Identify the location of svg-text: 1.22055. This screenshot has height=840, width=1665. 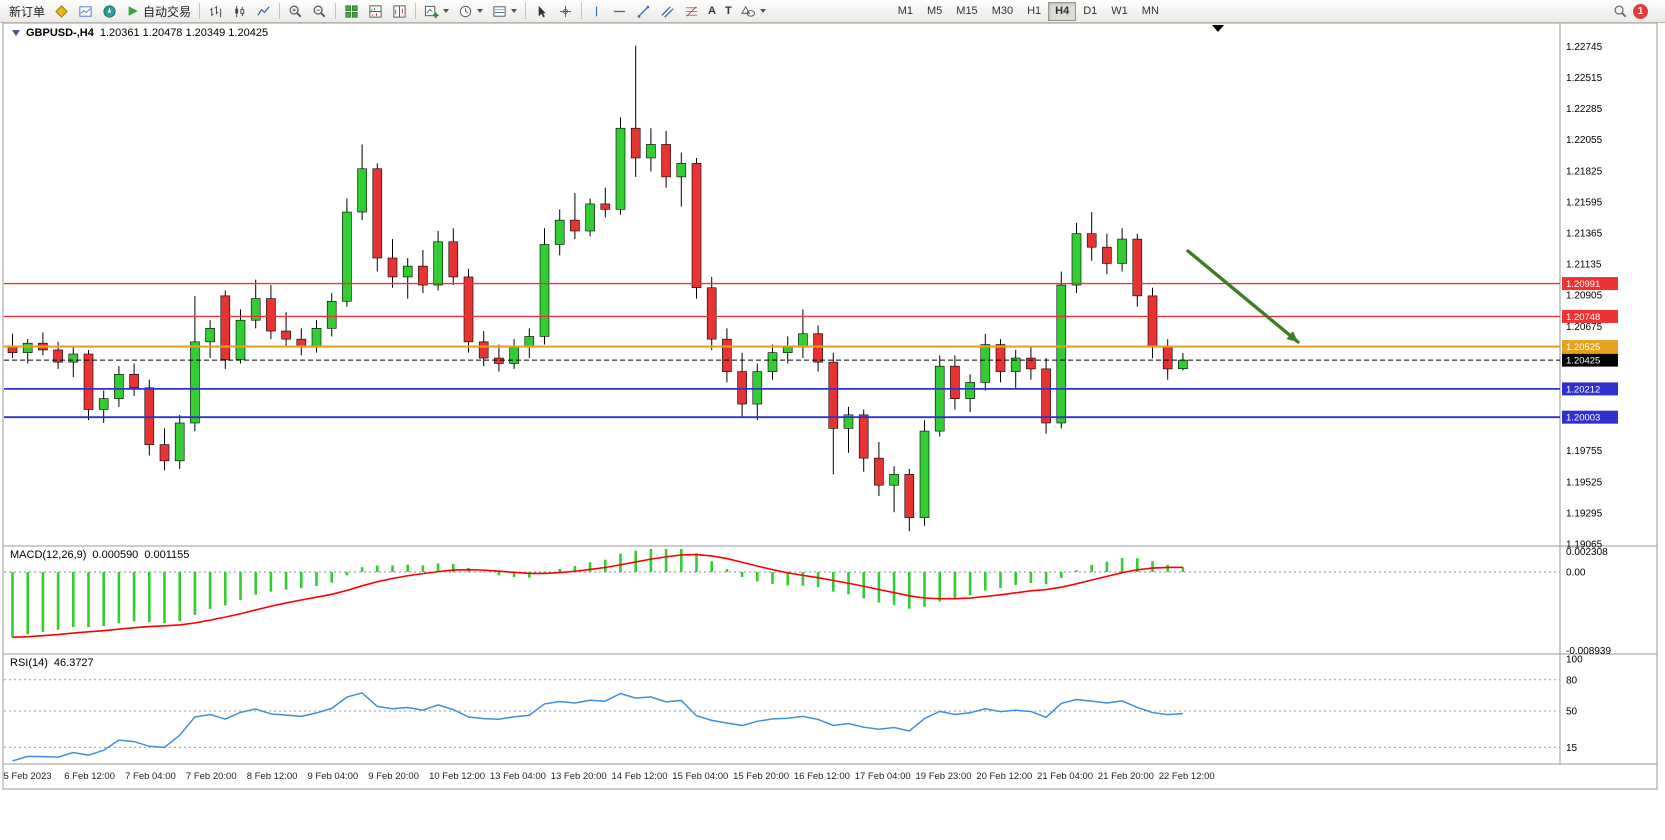
(1584, 140).